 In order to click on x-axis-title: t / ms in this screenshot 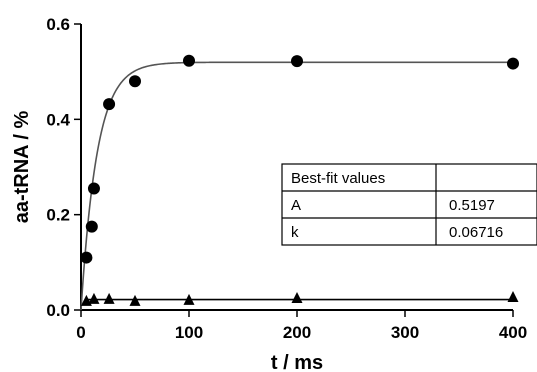, I will do `click(297, 362)`.